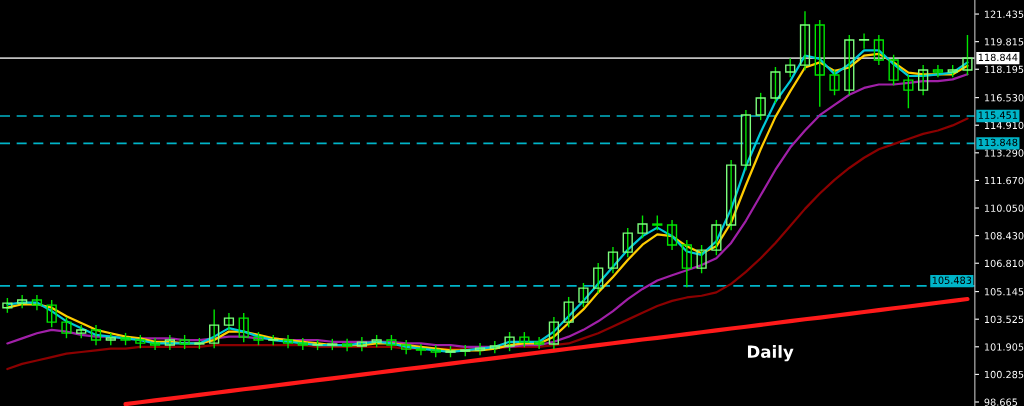 The height and width of the screenshot is (406, 1024). I want to click on annotation: Daily, so click(770, 353).